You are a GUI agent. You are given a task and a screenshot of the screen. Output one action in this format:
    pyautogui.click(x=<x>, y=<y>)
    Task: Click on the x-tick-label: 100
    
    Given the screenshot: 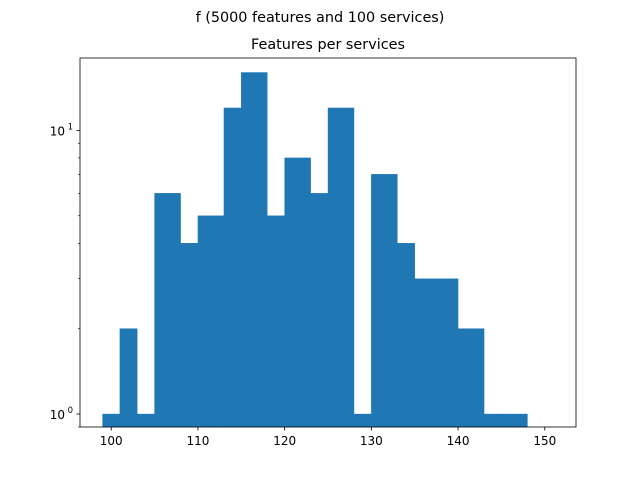 What is the action you would take?
    pyautogui.click(x=111, y=441)
    